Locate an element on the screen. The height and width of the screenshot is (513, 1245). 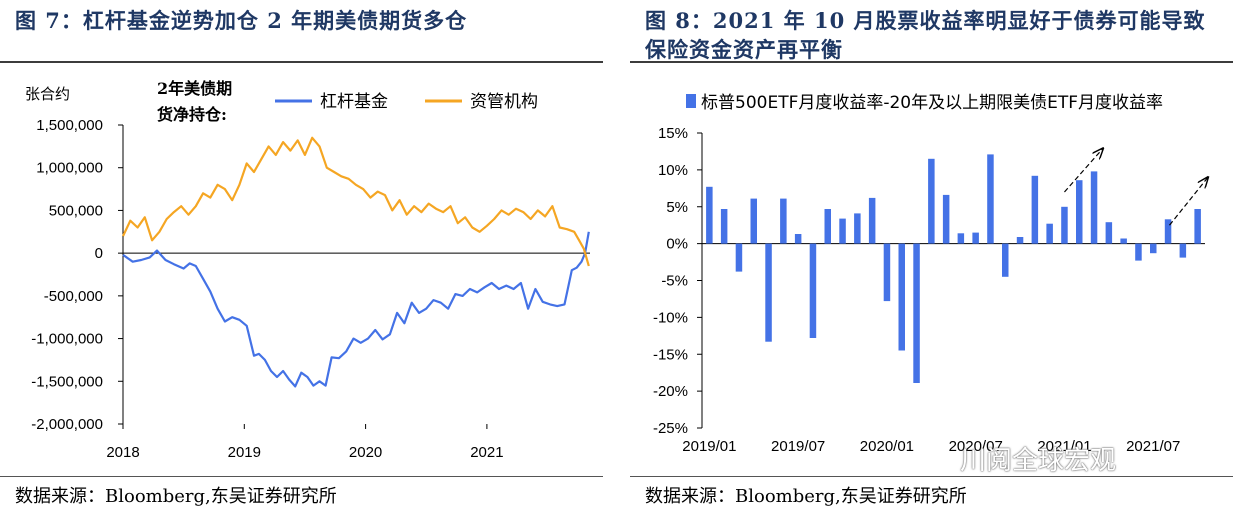
bar-2019/06 is located at coordinates (783, 221).